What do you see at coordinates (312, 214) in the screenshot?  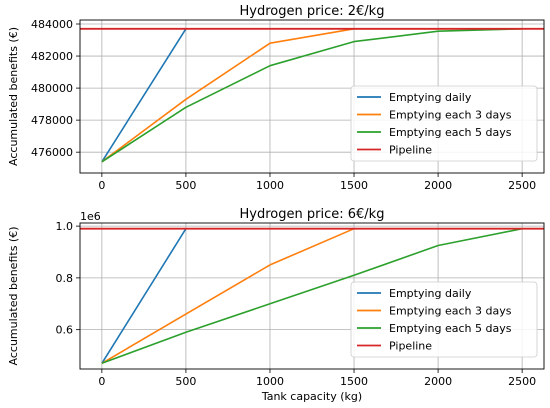 I see `chart-title: Hydrogen price: 6€/kg` at bounding box center [312, 214].